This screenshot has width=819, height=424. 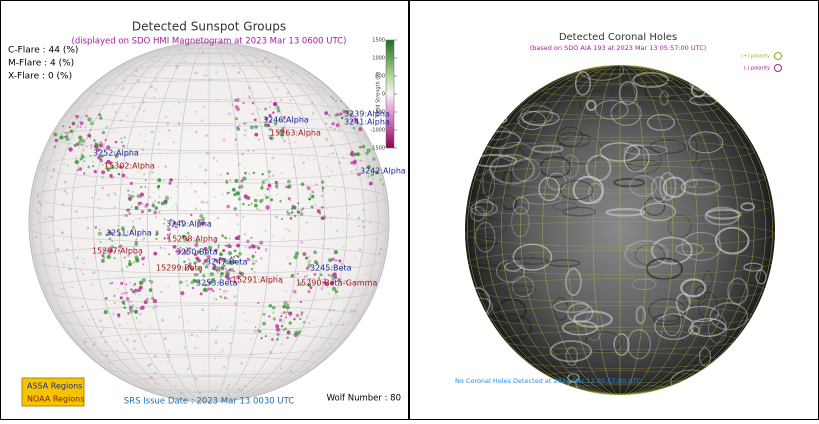 I want to click on noaa-region-label: 15298:Alpha, so click(x=192, y=239).